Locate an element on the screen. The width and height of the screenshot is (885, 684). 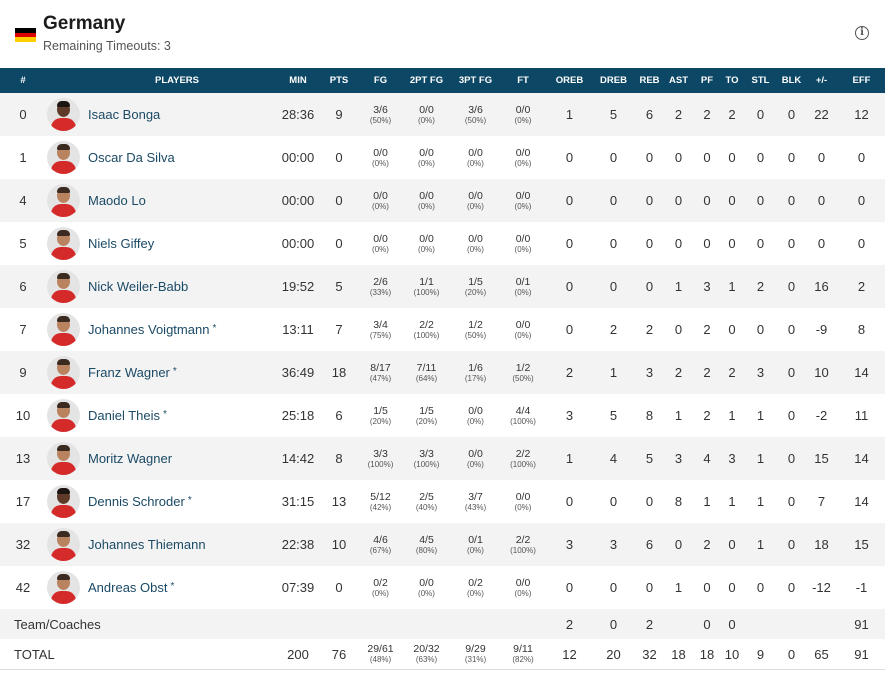
stat-pm: -2 is located at coordinates (821, 415).